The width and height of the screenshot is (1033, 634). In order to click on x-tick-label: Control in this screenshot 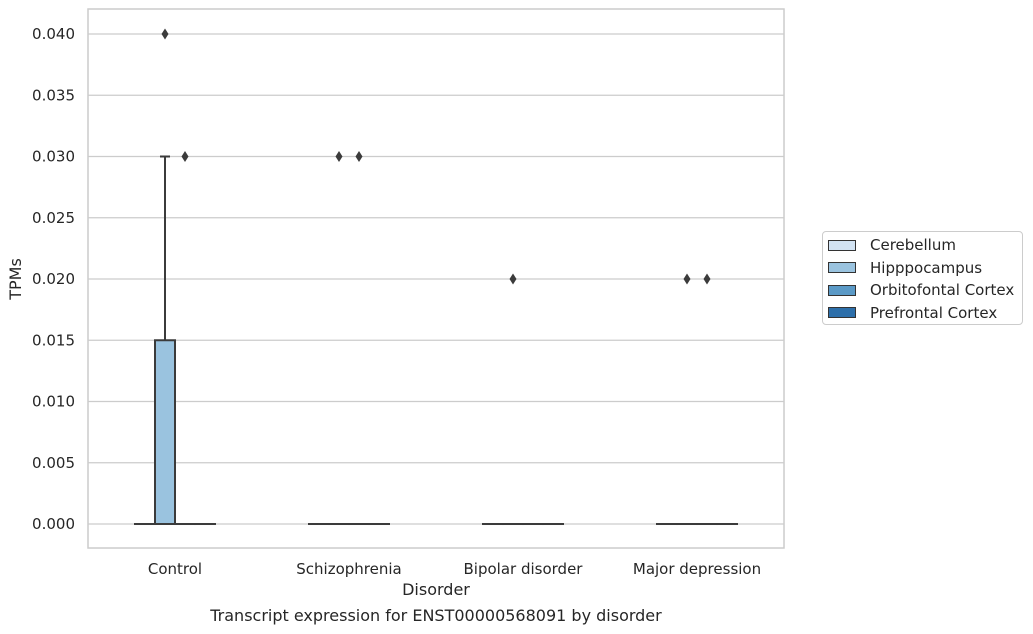, I will do `click(175, 569)`.